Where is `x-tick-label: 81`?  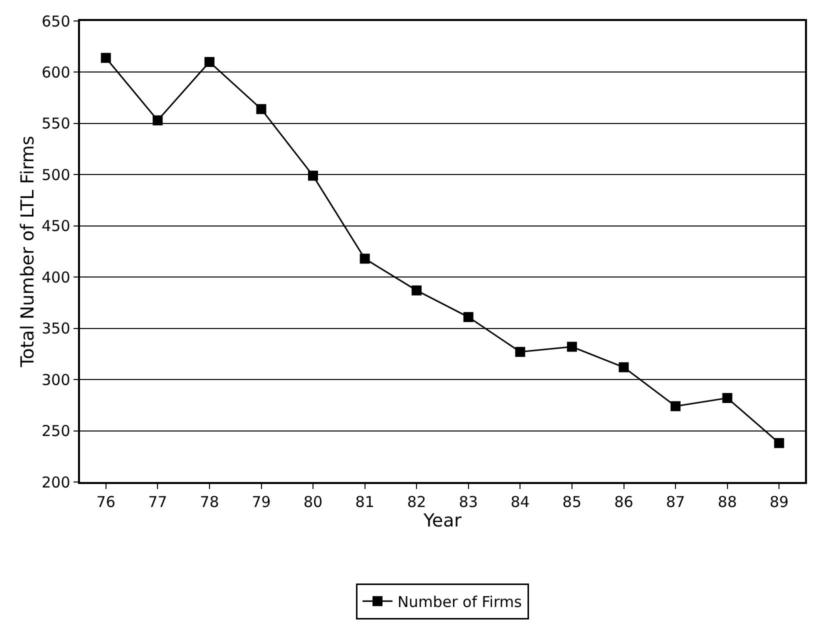
x-tick-label: 81 is located at coordinates (364, 501).